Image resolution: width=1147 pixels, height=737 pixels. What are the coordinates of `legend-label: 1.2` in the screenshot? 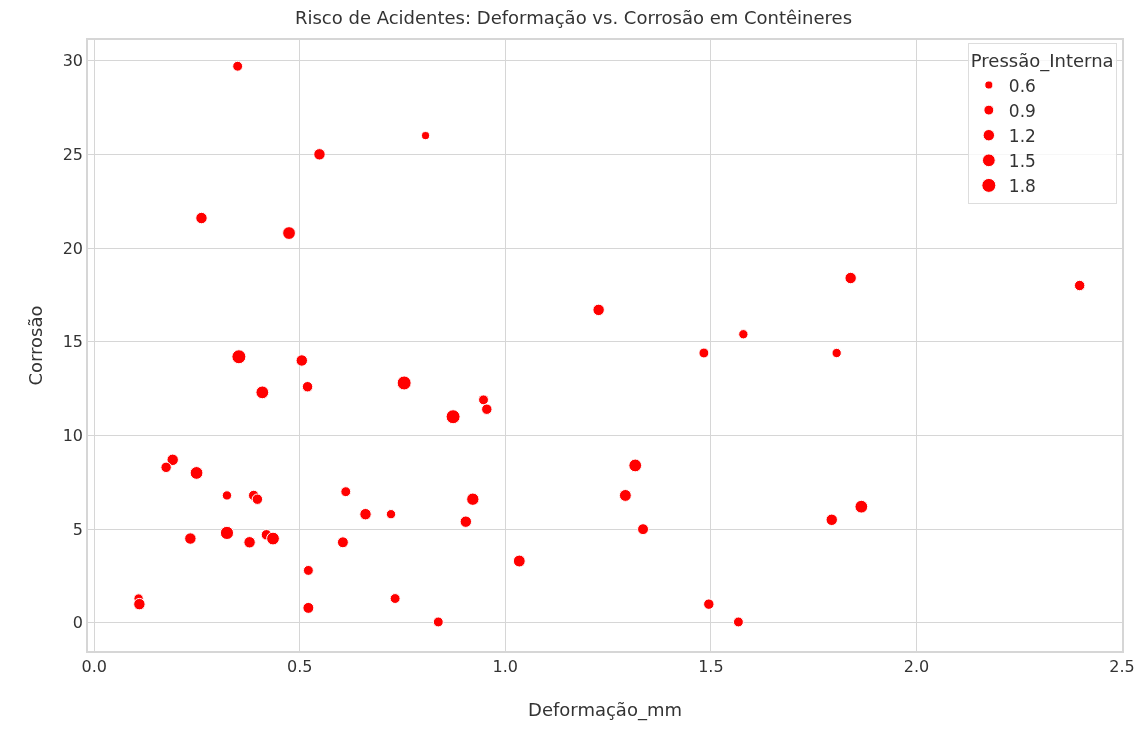 It's located at (1022, 135).